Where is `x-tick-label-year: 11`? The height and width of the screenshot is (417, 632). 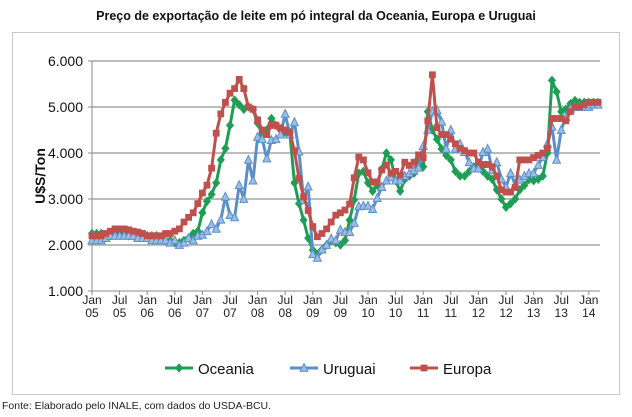 x-tick-label-year: 11 is located at coordinates (423, 313).